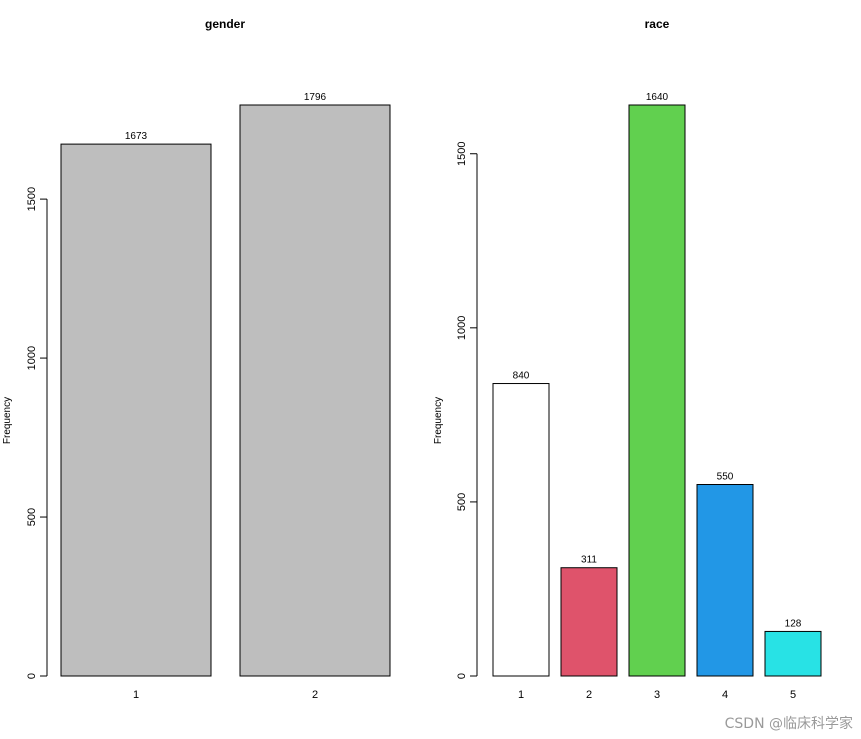  I want to click on chart2-y-tick-label-3: 1500, so click(462, 154).